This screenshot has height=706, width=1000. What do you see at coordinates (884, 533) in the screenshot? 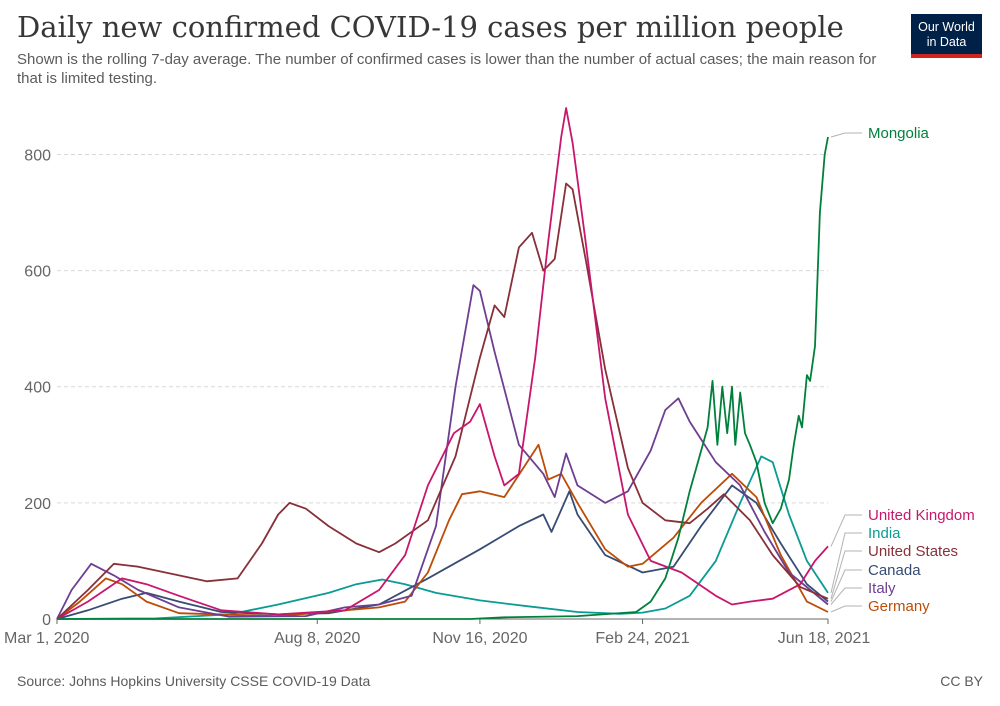
I see `legend-label-india: India` at bounding box center [884, 533].